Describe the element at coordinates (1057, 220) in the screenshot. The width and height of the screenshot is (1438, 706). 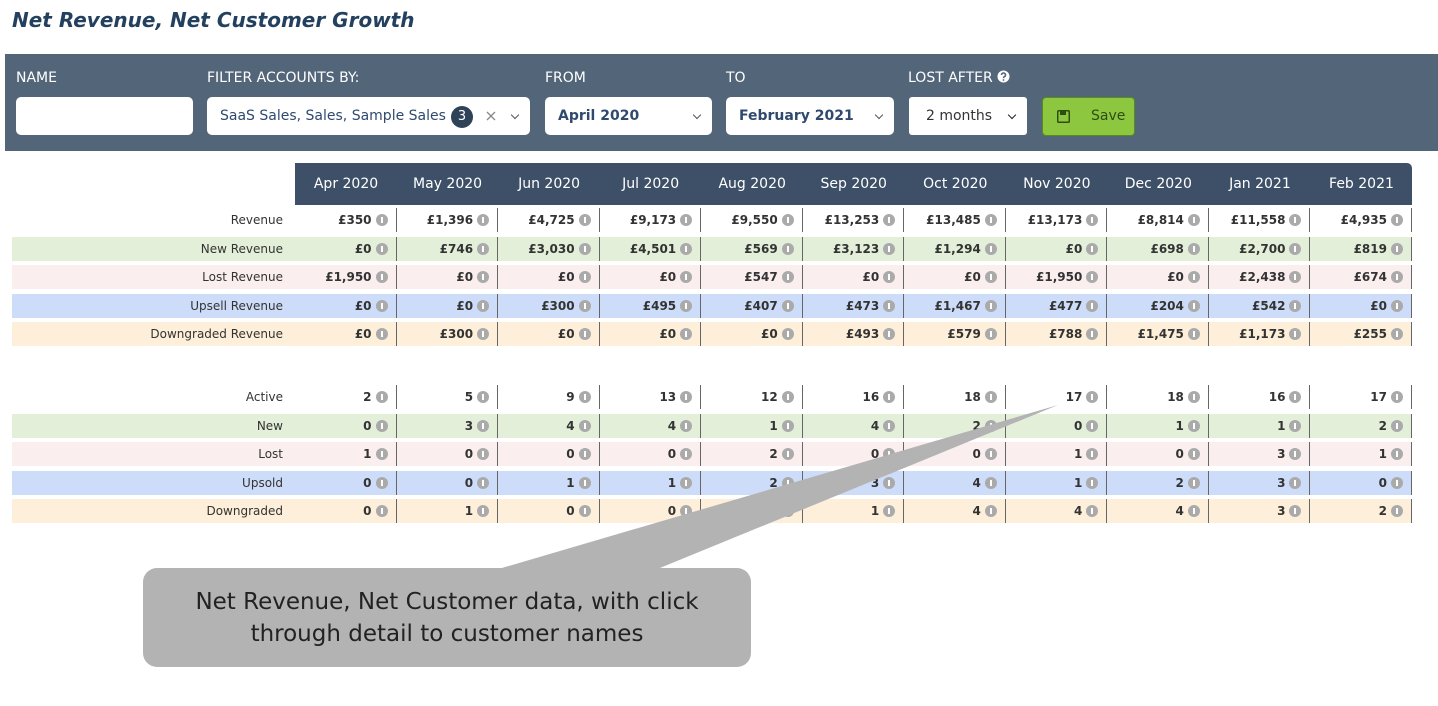
I see `revenue-value: £13,173` at that location.